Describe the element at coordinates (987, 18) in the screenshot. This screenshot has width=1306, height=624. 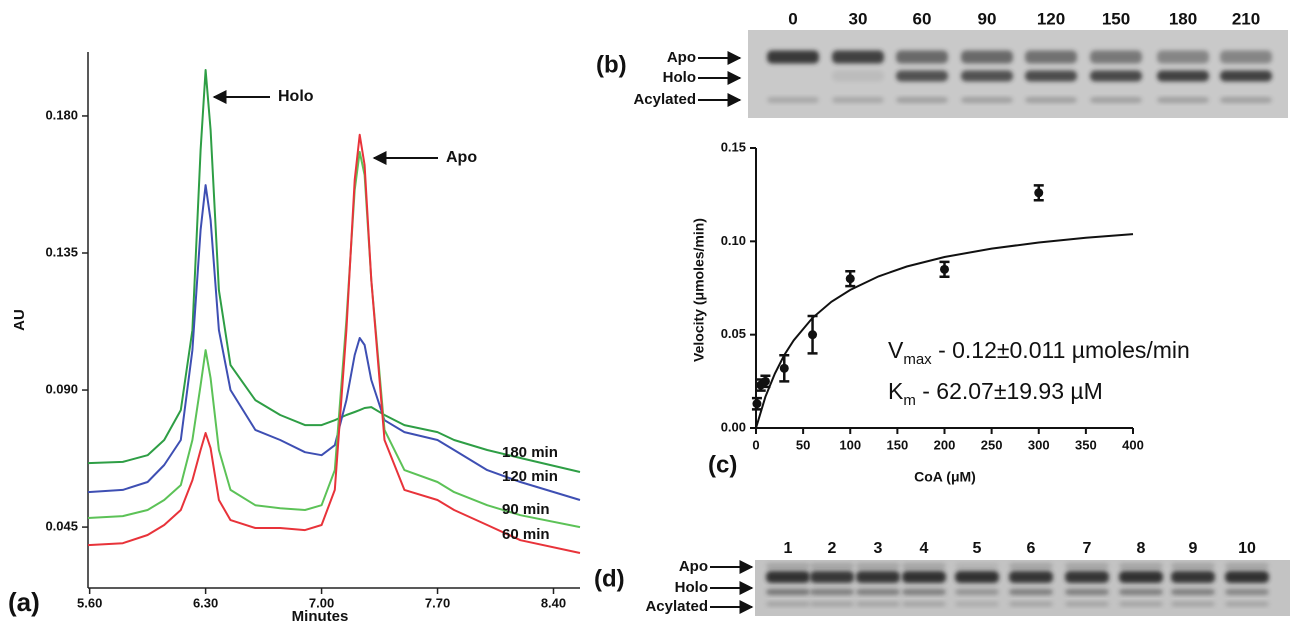
I see `lane-label: 90` at that location.